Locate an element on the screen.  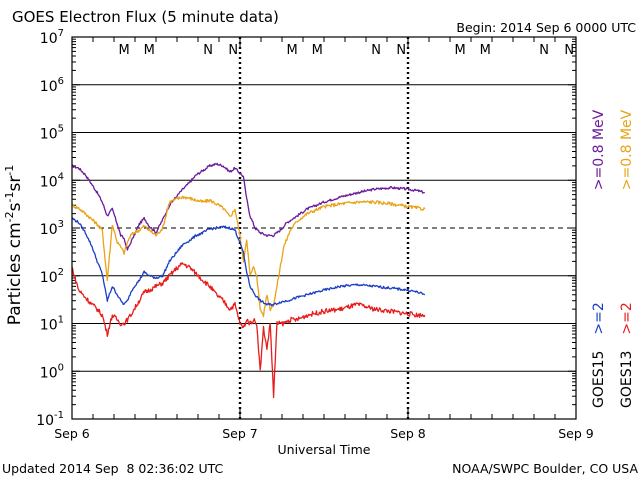
legend-goes13-08mev: >=0.8 MeV is located at coordinates (627, 149).